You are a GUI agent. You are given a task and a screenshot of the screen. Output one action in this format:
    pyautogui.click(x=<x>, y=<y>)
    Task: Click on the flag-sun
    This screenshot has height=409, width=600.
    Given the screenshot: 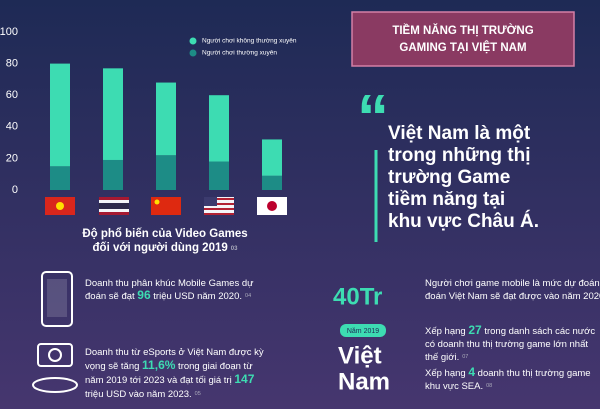 What is the action you would take?
    pyautogui.click(x=272, y=206)
    